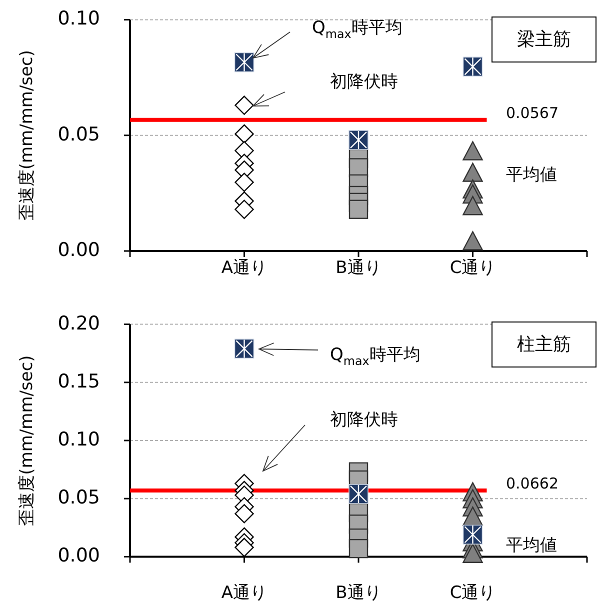  Describe the element at coordinates (79, 381) in the screenshot. I see `y-tick-label: 0.15` at that location.